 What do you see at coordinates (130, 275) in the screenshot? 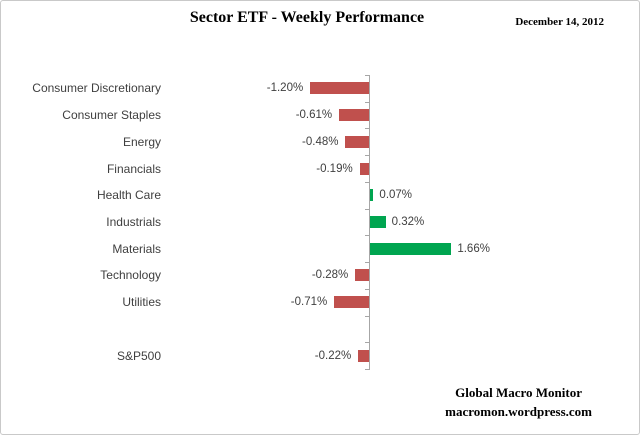
I see `category-label: Technology` at bounding box center [130, 275].